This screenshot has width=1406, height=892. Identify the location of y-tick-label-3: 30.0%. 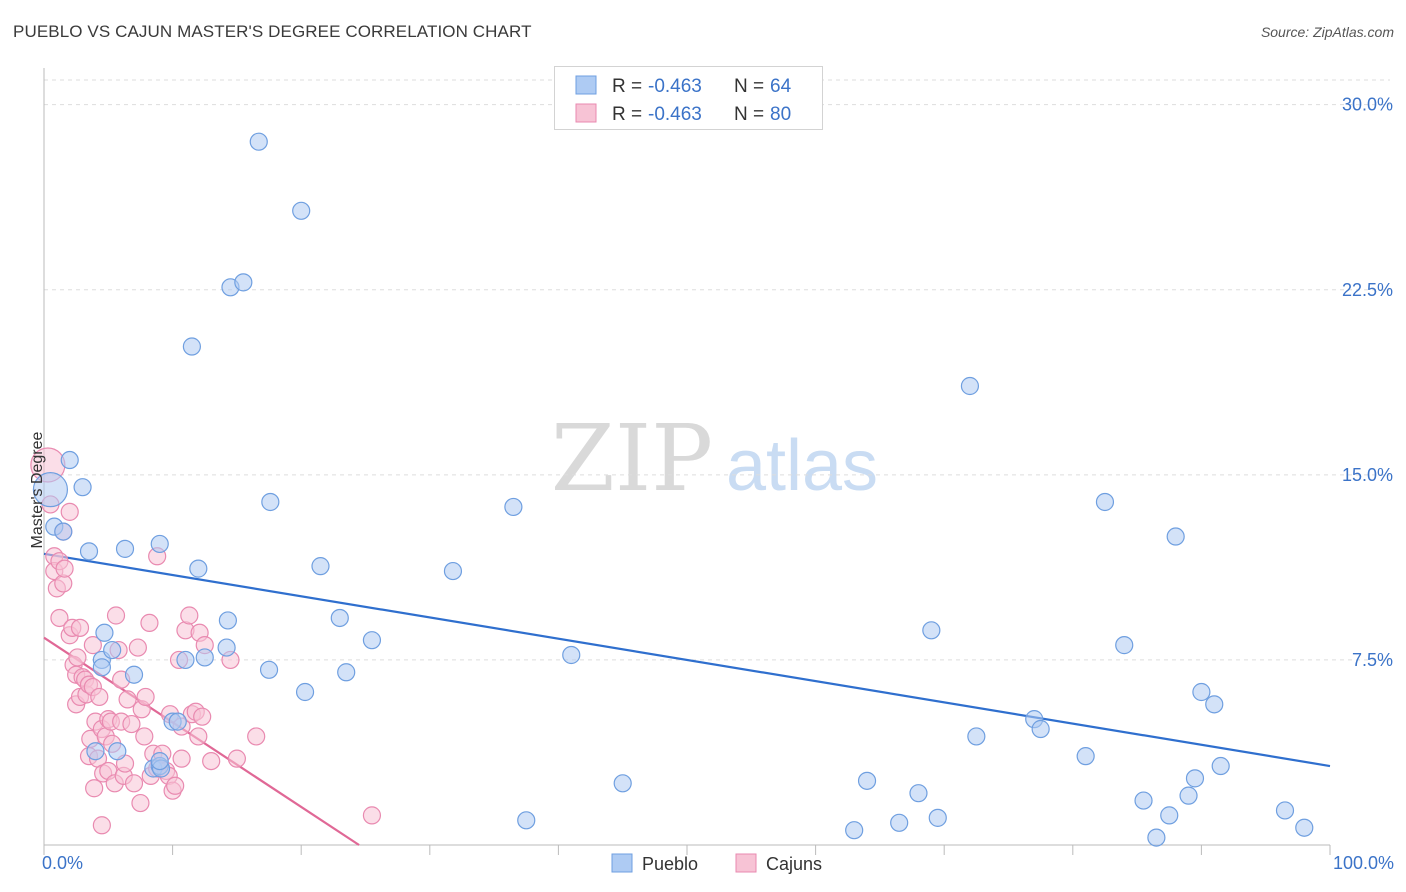
(1367, 105).